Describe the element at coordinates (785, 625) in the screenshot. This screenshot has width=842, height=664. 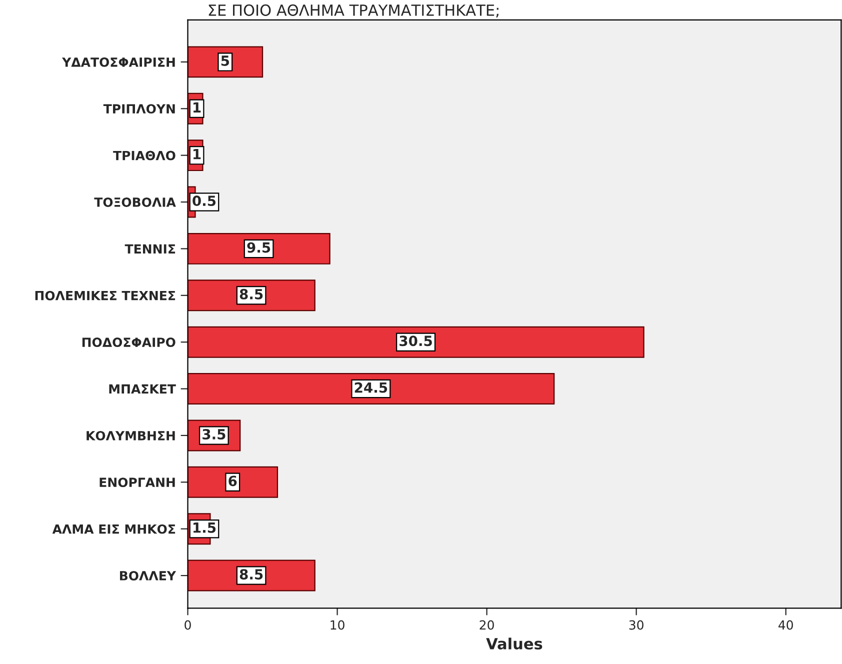
I see `x-tick-label: 40` at that location.